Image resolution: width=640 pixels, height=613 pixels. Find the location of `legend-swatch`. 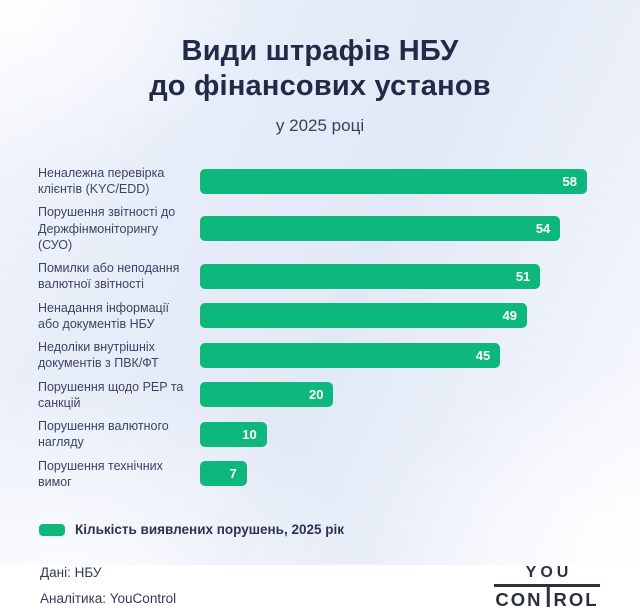

legend-swatch is located at coordinates (52, 529).